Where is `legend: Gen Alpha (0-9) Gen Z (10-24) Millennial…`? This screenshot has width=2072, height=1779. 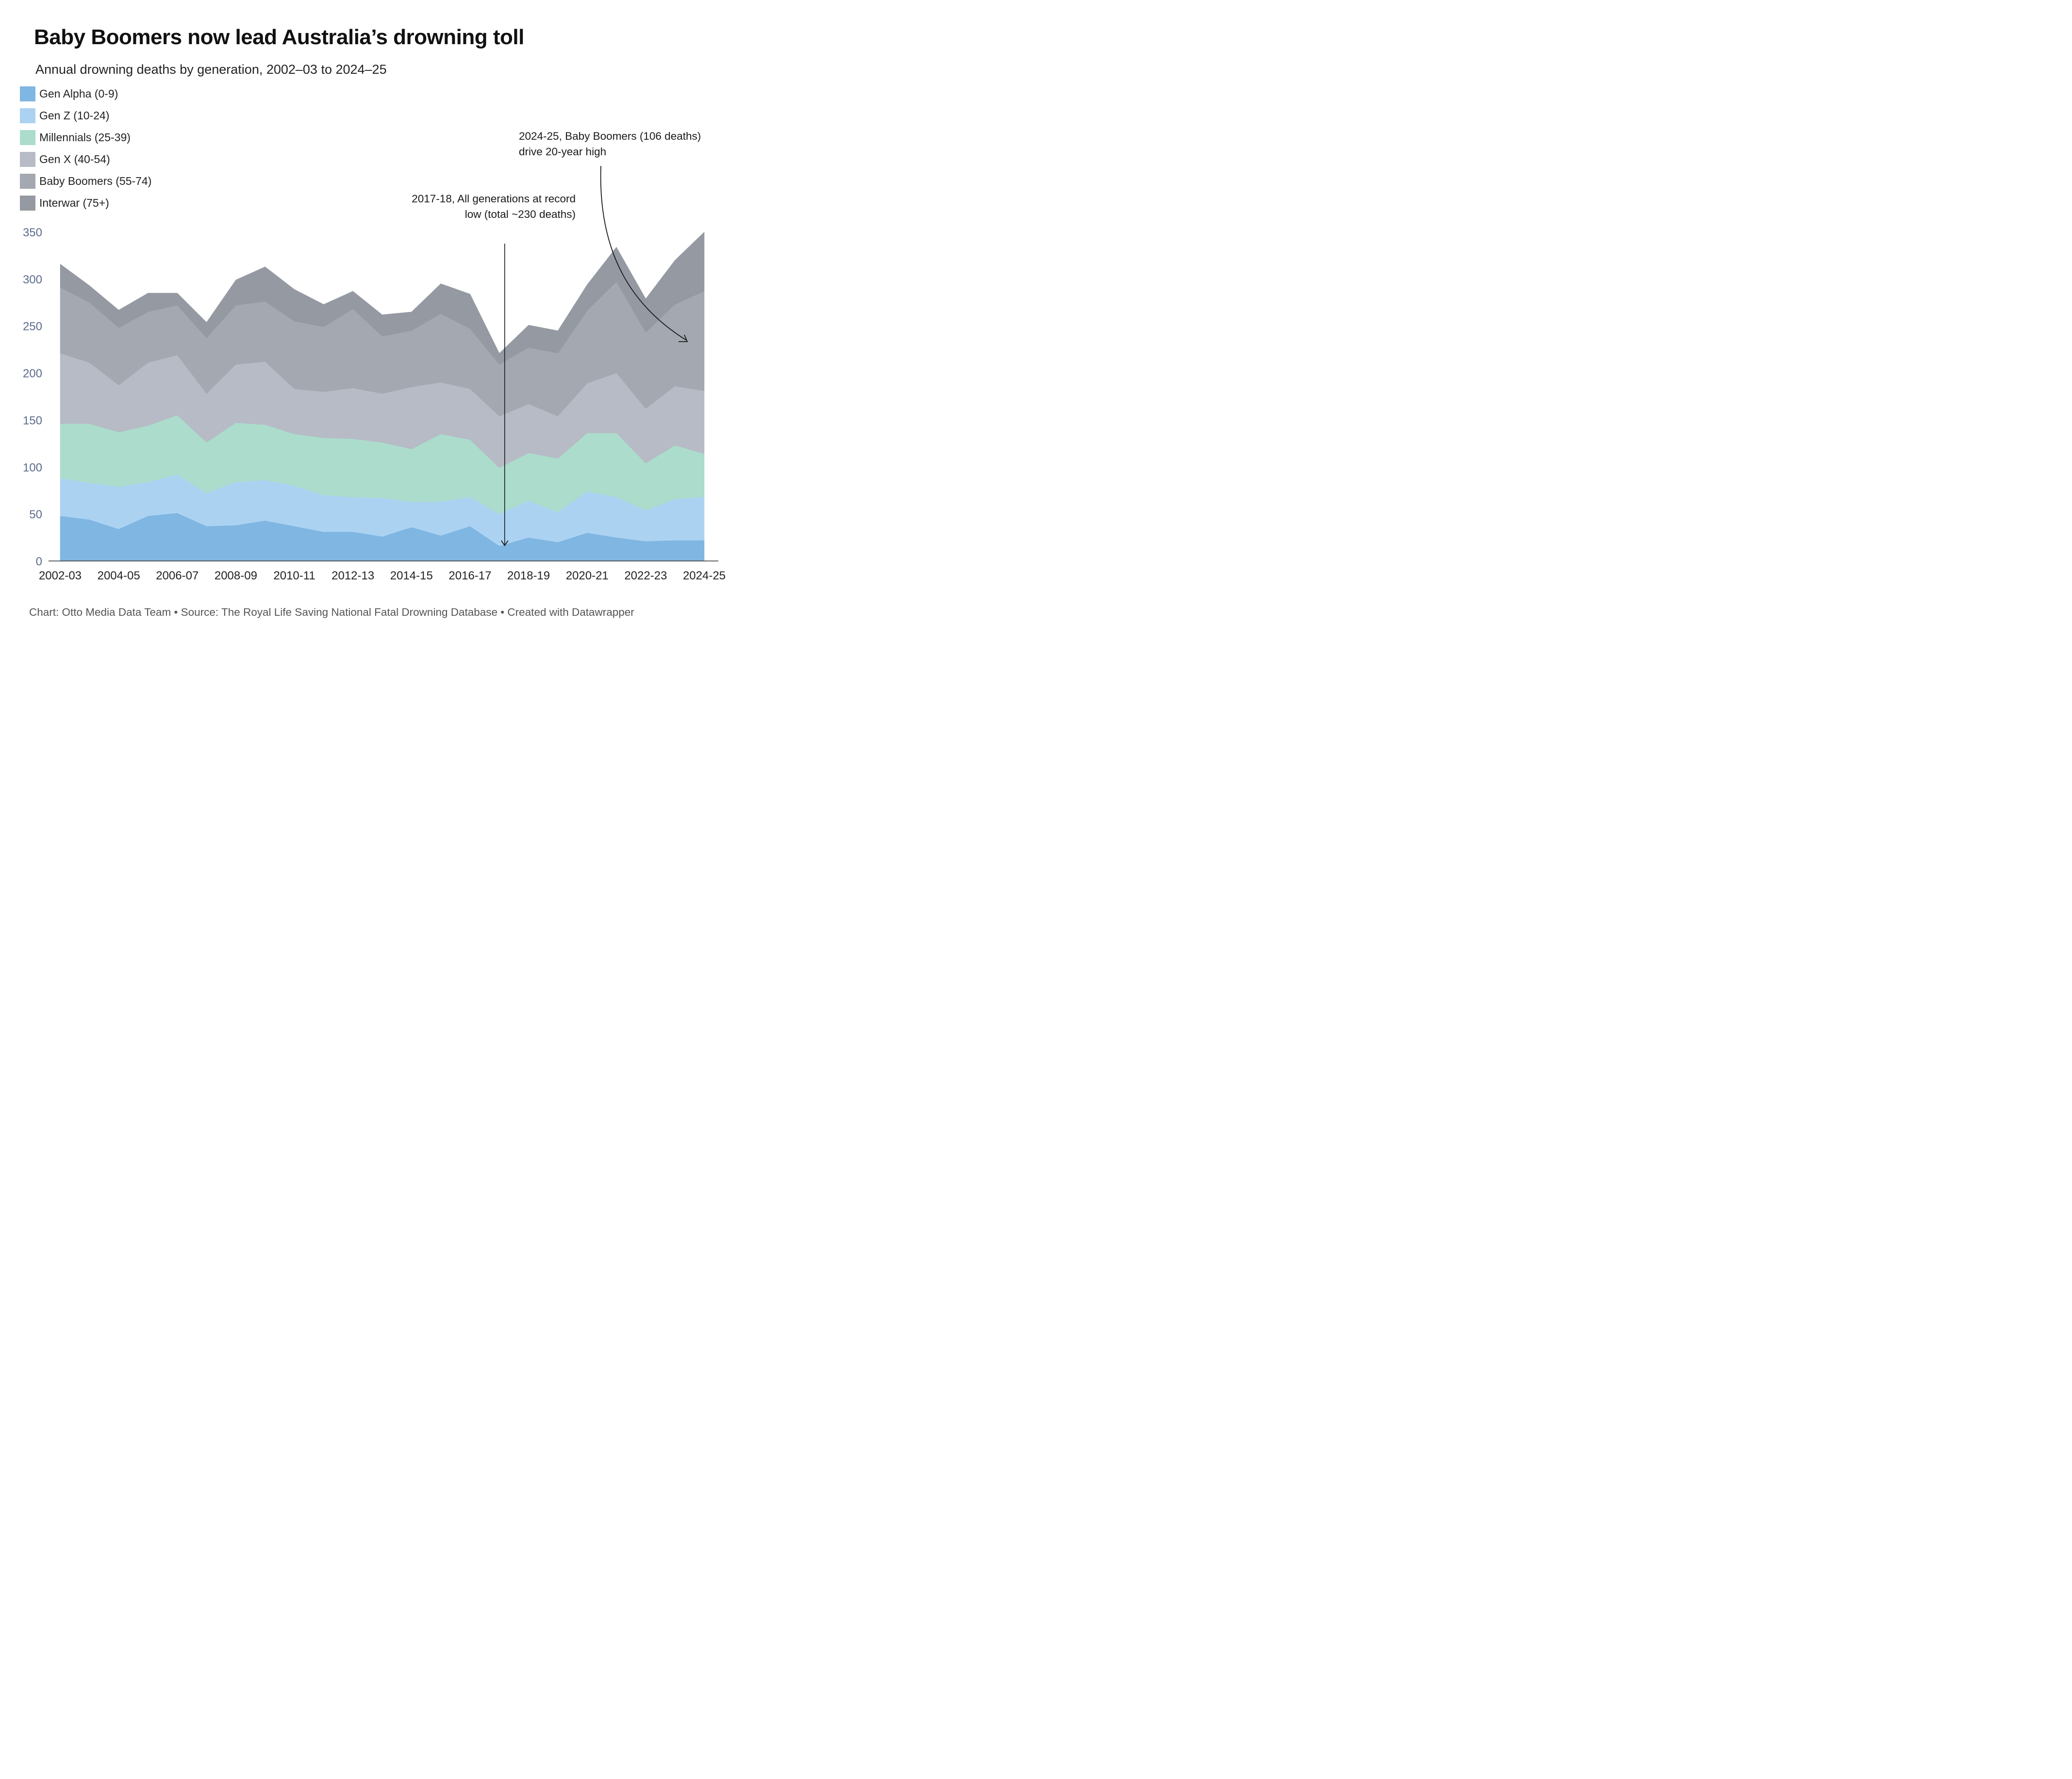 legend: Gen Alpha (0-9) Gen Z (10-24) Millennial… is located at coordinates (85, 151).